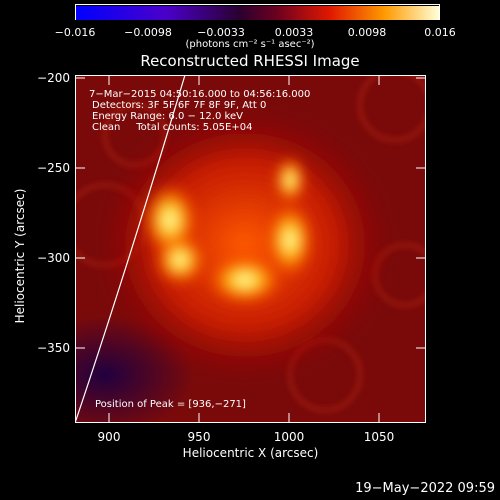 The image size is (500, 500). Describe the element at coordinates (221, 32) in the screenshot. I see `colorbar-tick: −0.0033` at that location.